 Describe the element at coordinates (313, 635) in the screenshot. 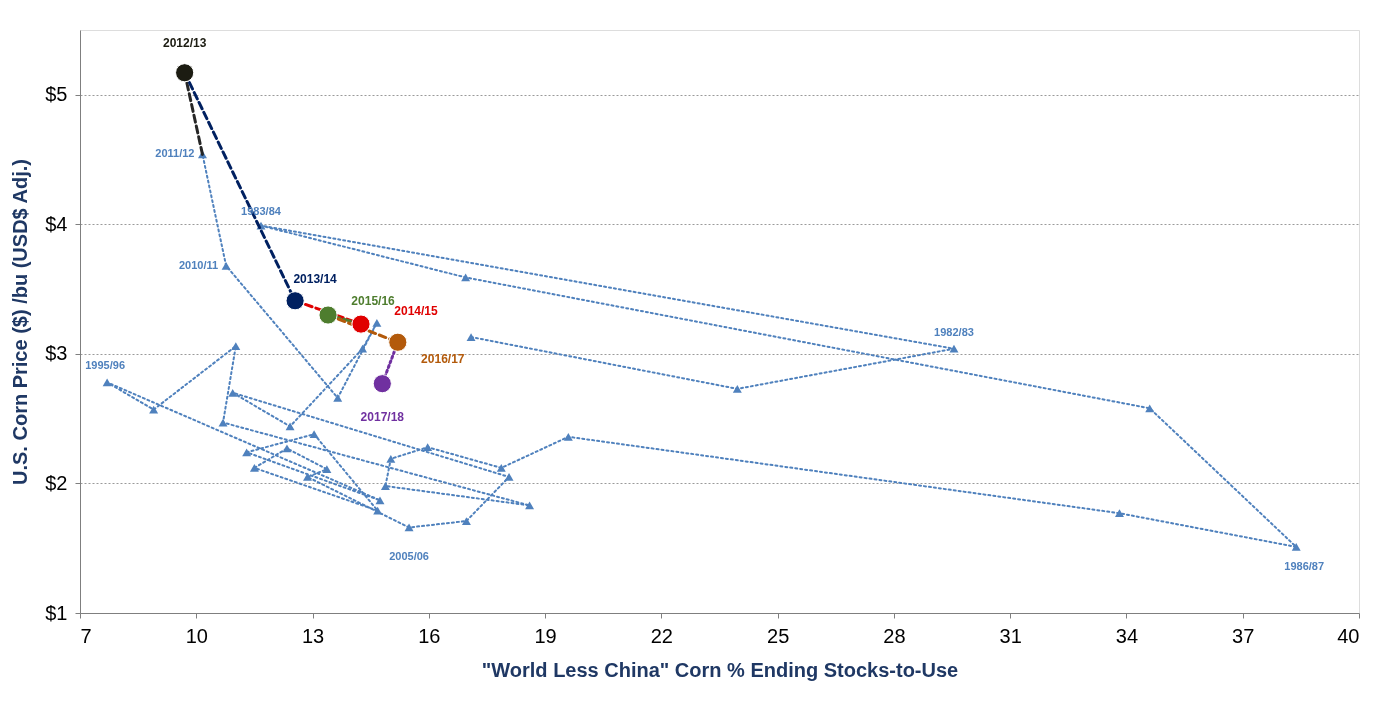

I see `x-tick-label: 13` at that location.